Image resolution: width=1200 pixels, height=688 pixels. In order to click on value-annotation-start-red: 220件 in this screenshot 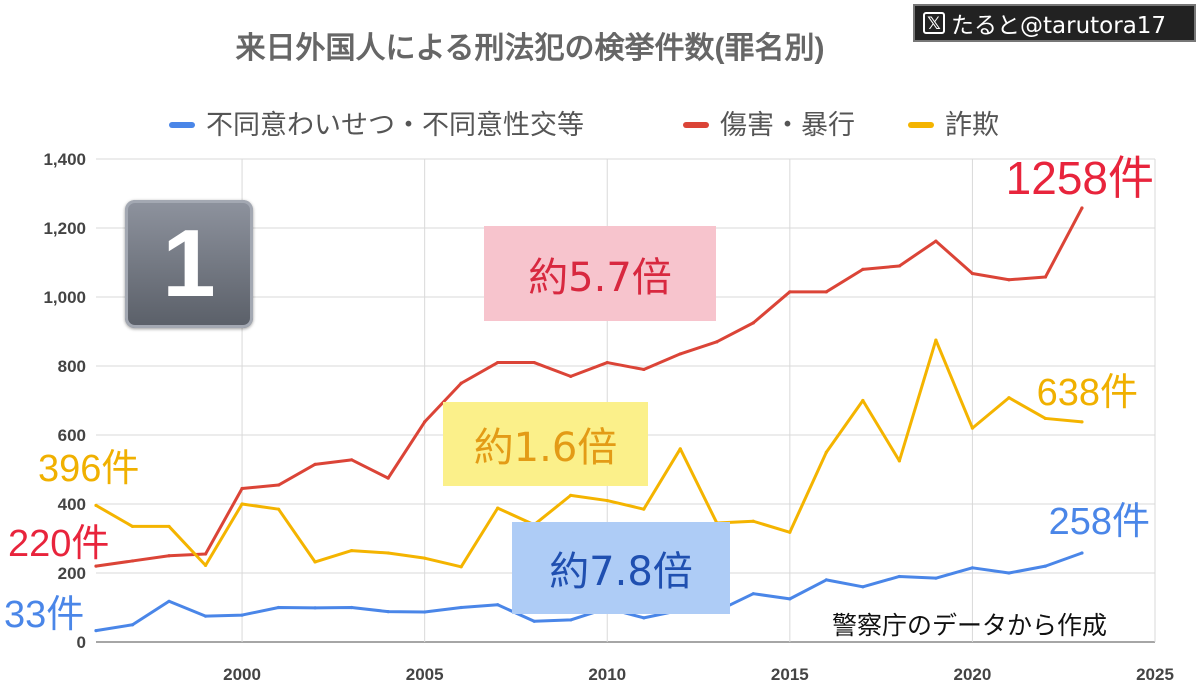, I will do `click(58, 544)`.